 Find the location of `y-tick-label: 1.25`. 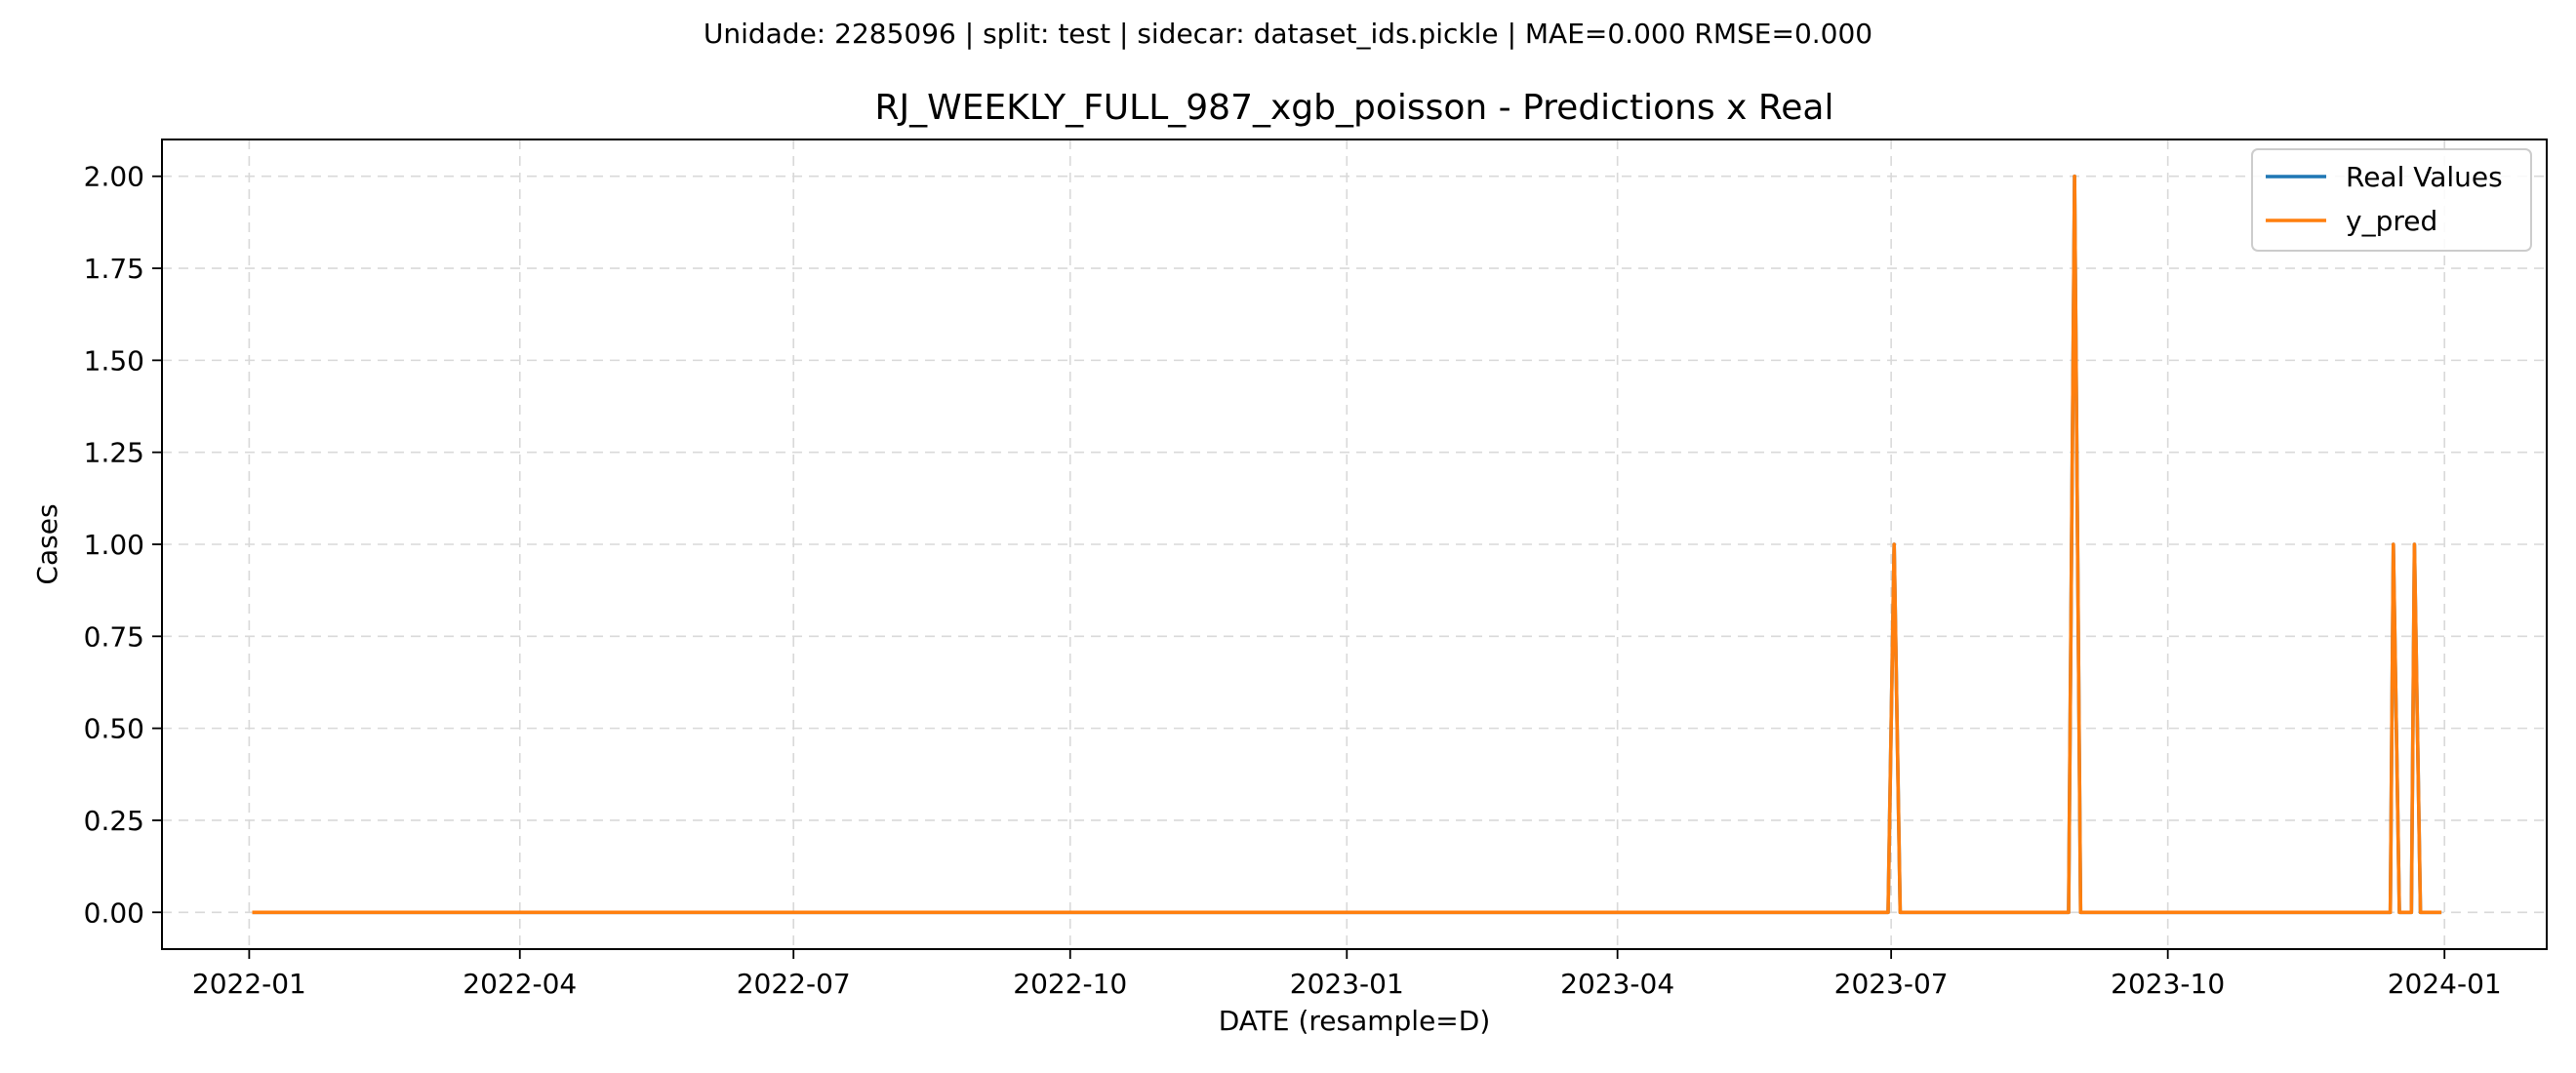

y-tick-label: 1.25 is located at coordinates (114, 453).